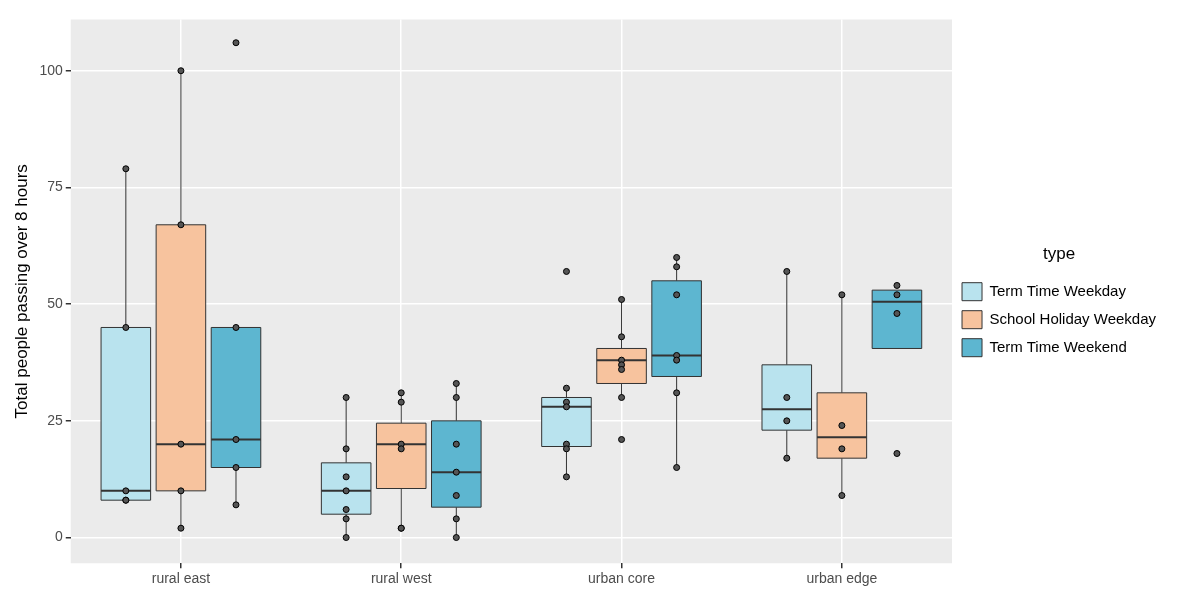 The image size is (1184, 599). Describe the element at coordinates (55, 419) in the screenshot. I see `y-tick-label: 25` at that location.